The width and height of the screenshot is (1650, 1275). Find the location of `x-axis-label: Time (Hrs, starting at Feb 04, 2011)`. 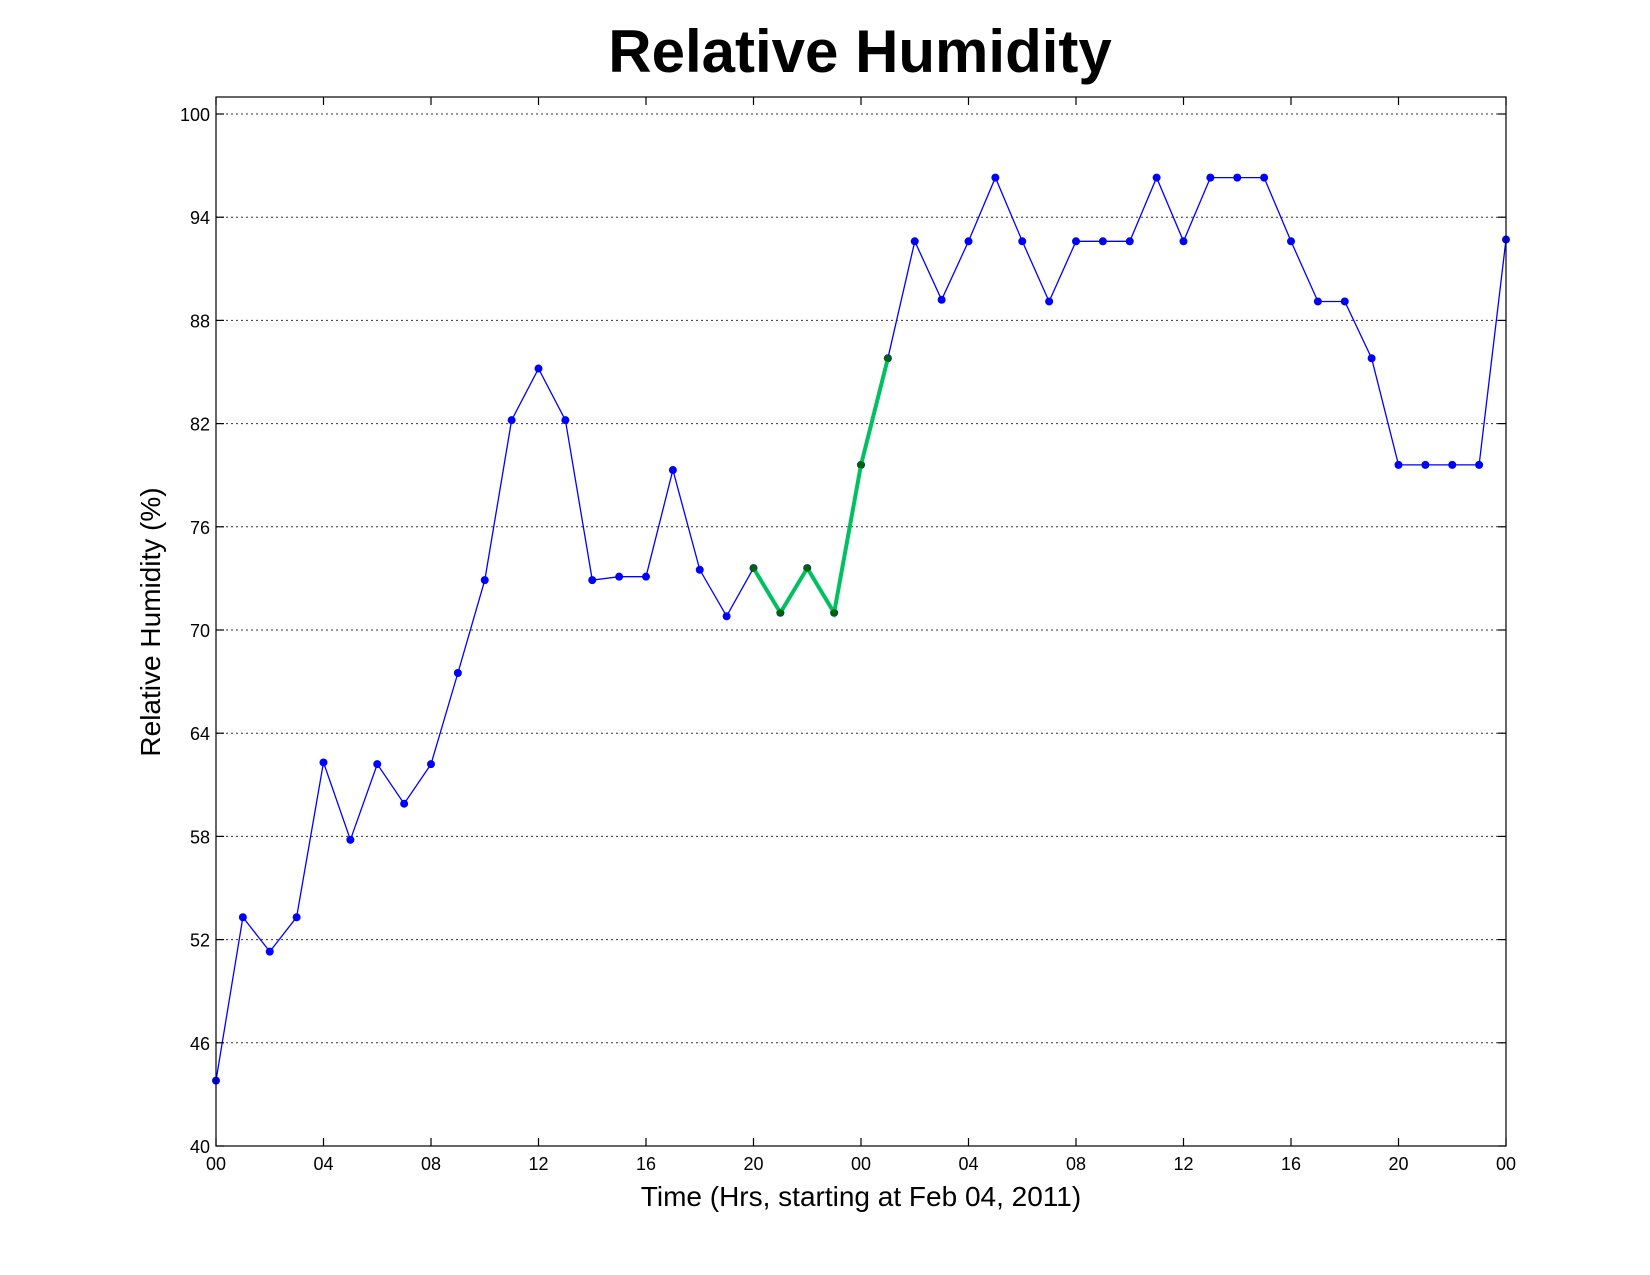

x-axis-label: Time (Hrs, starting at Feb 04, 2011) is located at coordinates (861, 1196).